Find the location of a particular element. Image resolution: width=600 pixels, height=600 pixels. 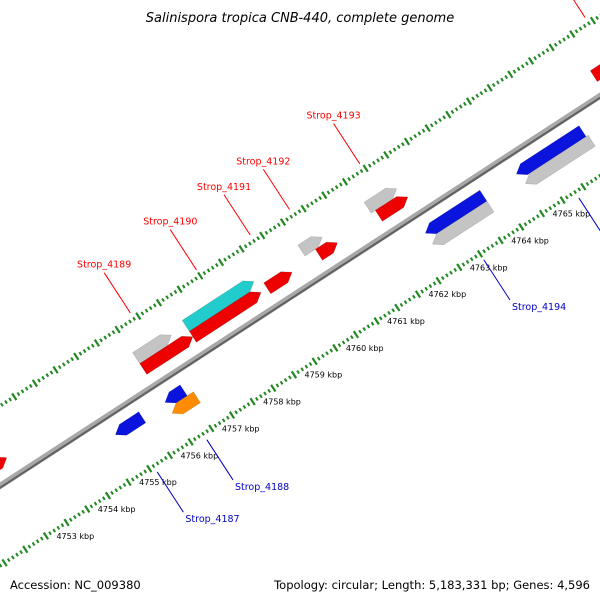

tick-label: 4761 kbp is located at coordinates (406, 321).